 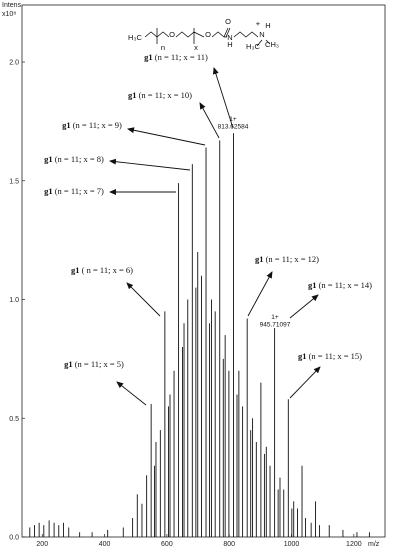 What do you see at coordinates (167, 544) in the screenshot?
I see `x-tick-label: 600` at bounding box center [167, 544].